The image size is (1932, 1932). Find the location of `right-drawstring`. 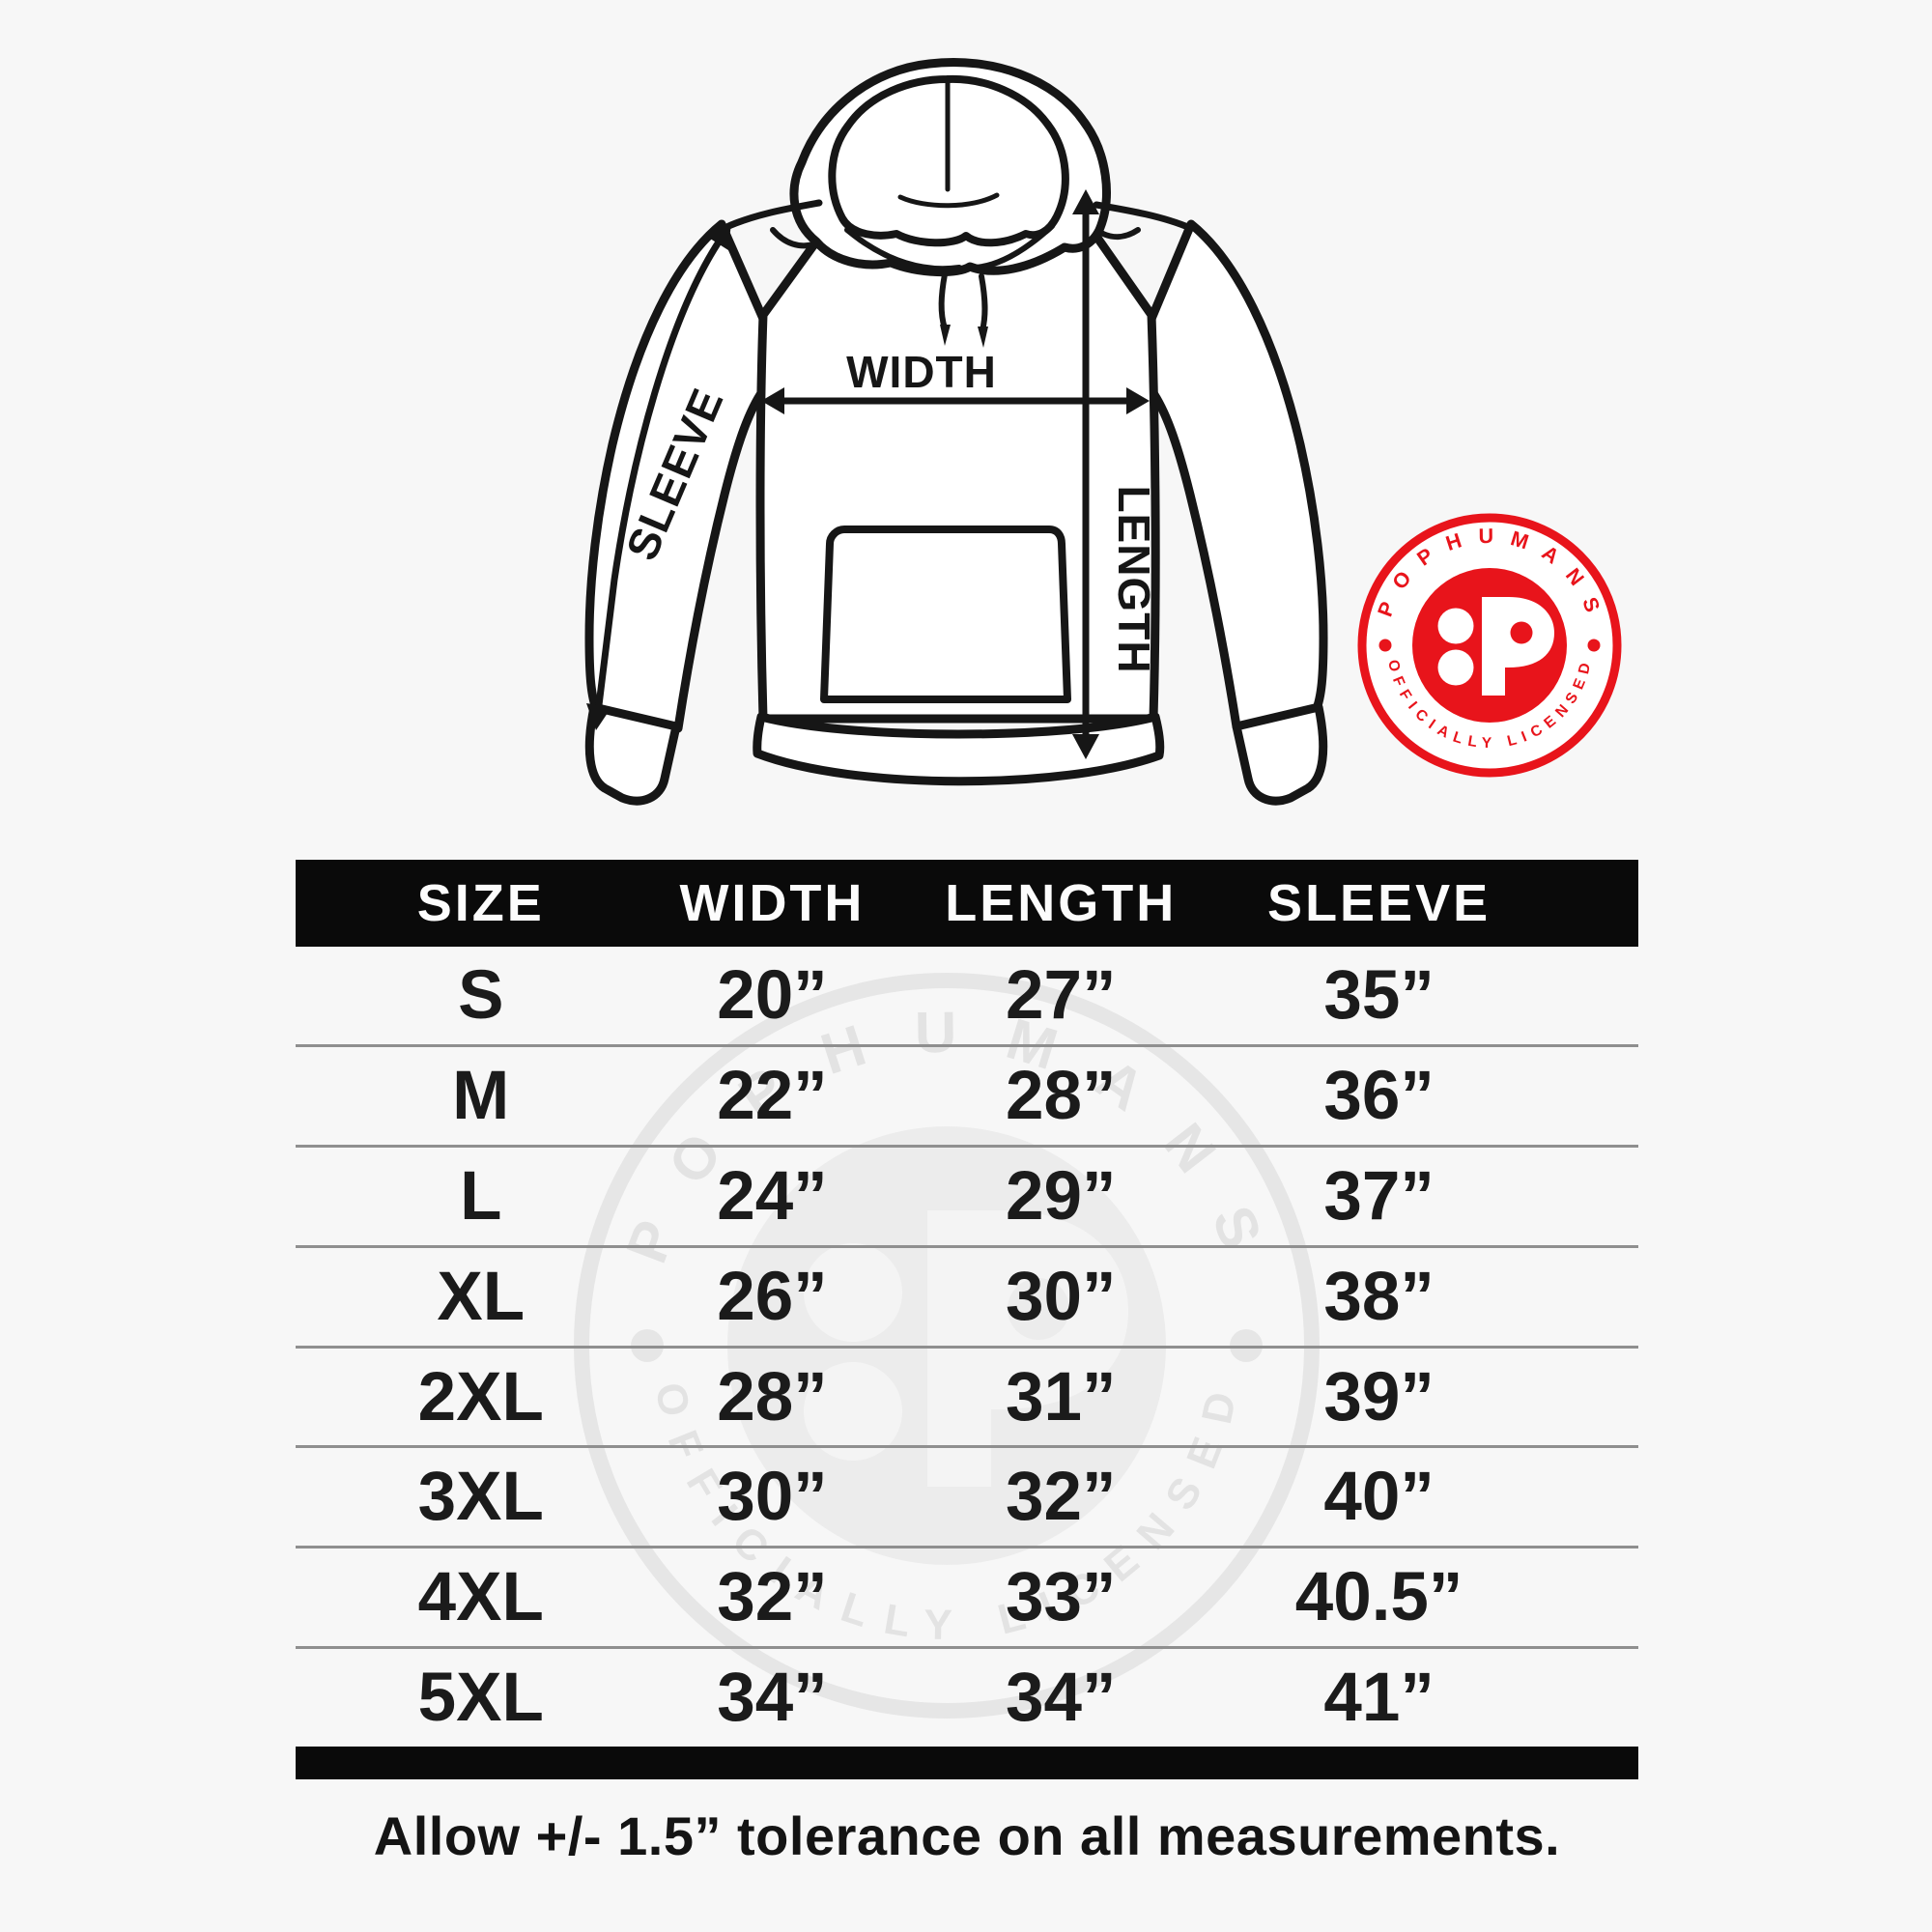

right-drawstring is located at coordinates (983, 303).